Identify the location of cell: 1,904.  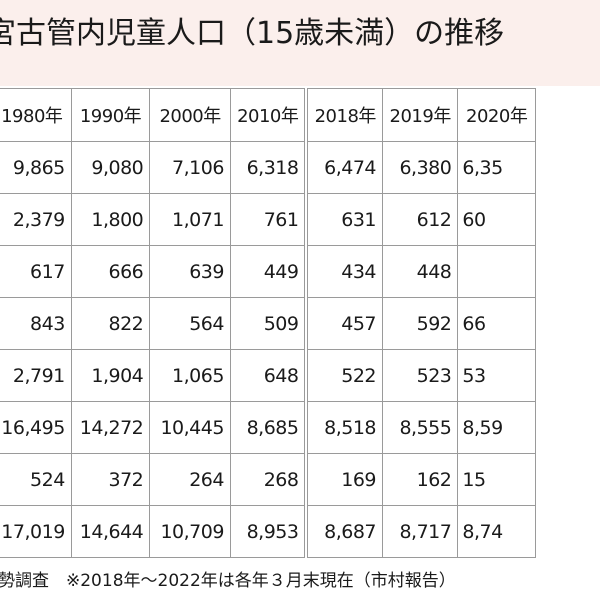
(110, 375).